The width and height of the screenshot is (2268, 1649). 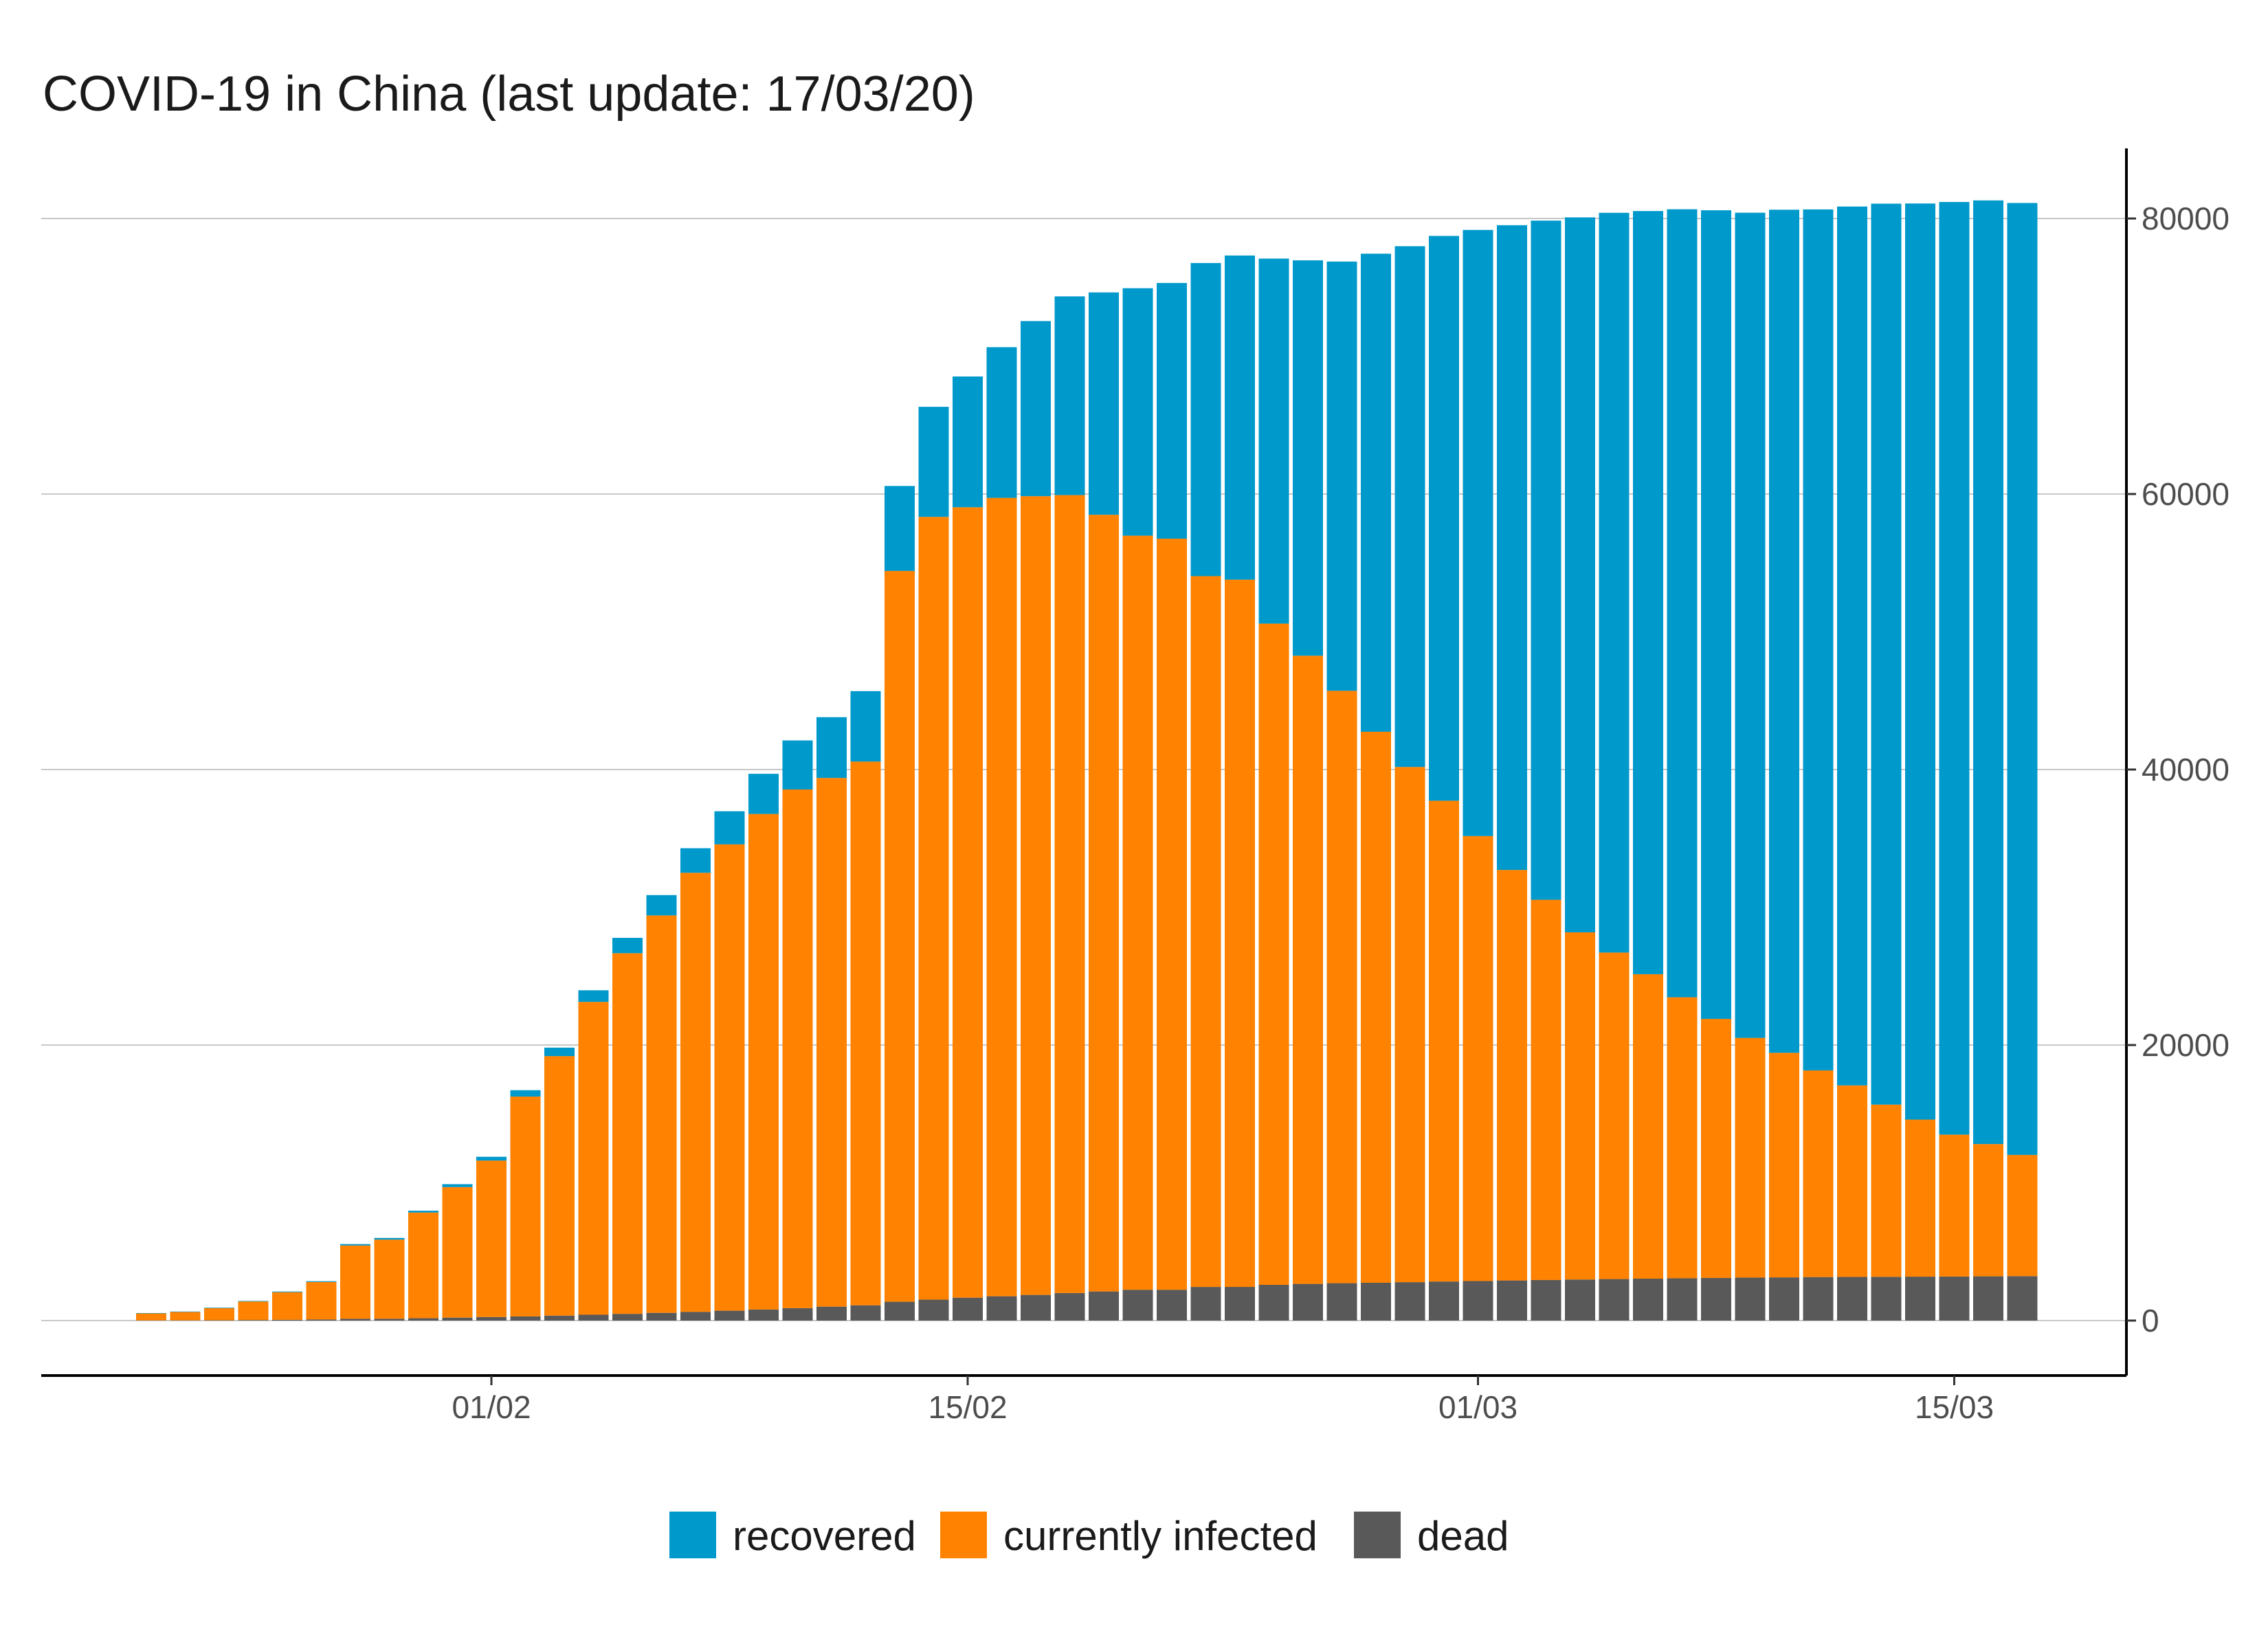 I want to click on legend-key-dead, so click(x=1377, y=1535).